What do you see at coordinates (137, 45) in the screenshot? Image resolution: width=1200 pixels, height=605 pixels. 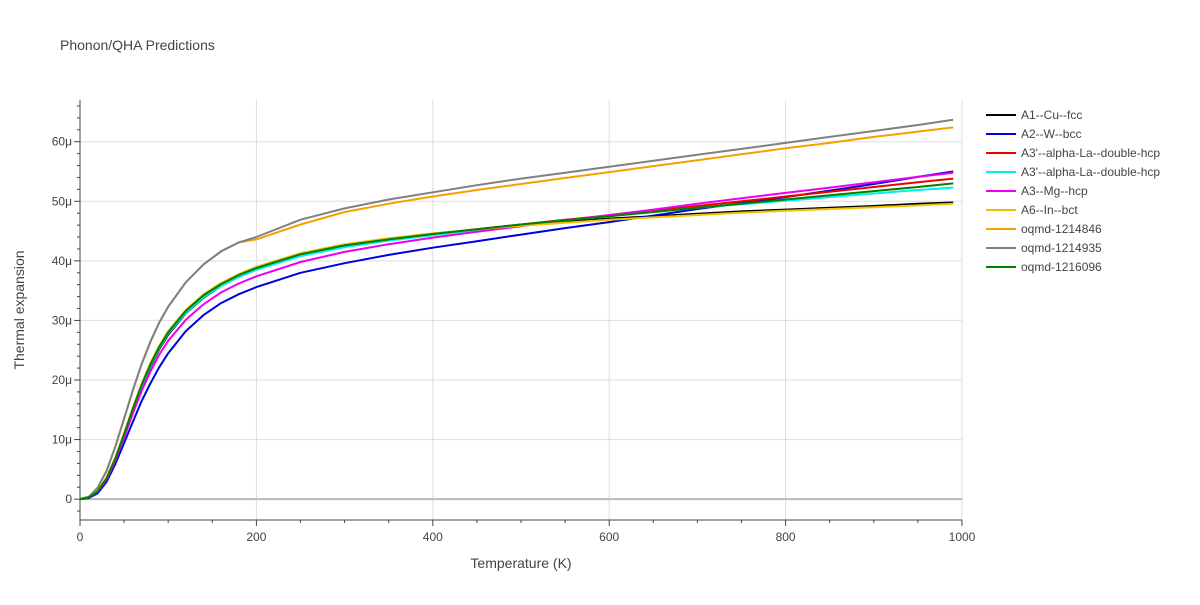 I see `chart-title: Phonon/QHA Predictions` at bounding box center [137, 45].